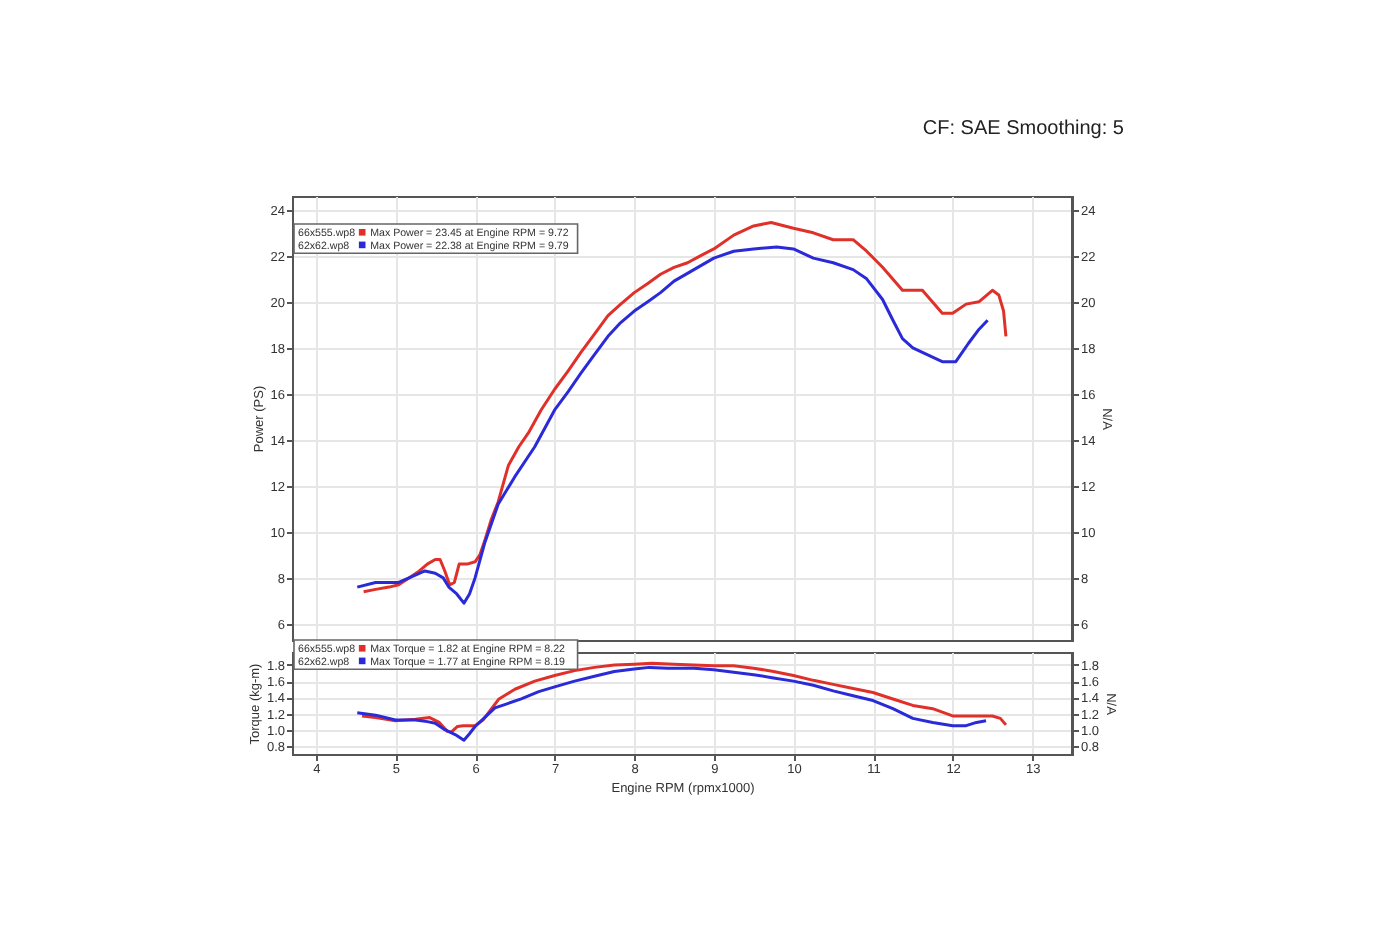  Describe the element at coordinates (1023, 129) in the screenshot. I see `chart-subtitle: CF: SAE Smoothing: 5` at that location.